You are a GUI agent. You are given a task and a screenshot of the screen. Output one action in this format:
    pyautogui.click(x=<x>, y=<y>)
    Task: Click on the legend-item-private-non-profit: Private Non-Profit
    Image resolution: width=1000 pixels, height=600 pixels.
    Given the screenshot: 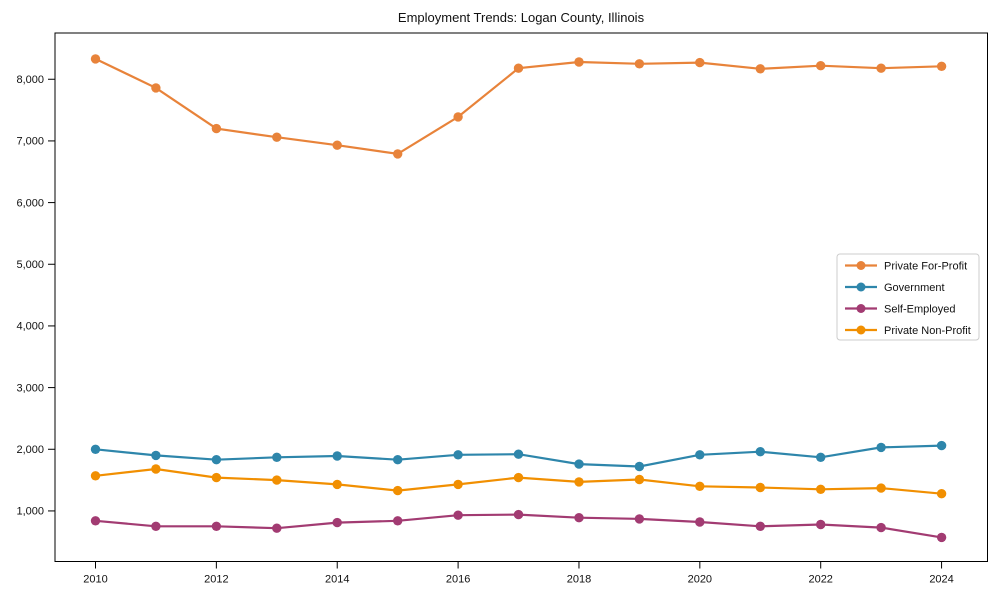 What is the action you would take?
    pyautogui.click(x=908, y=331)
    